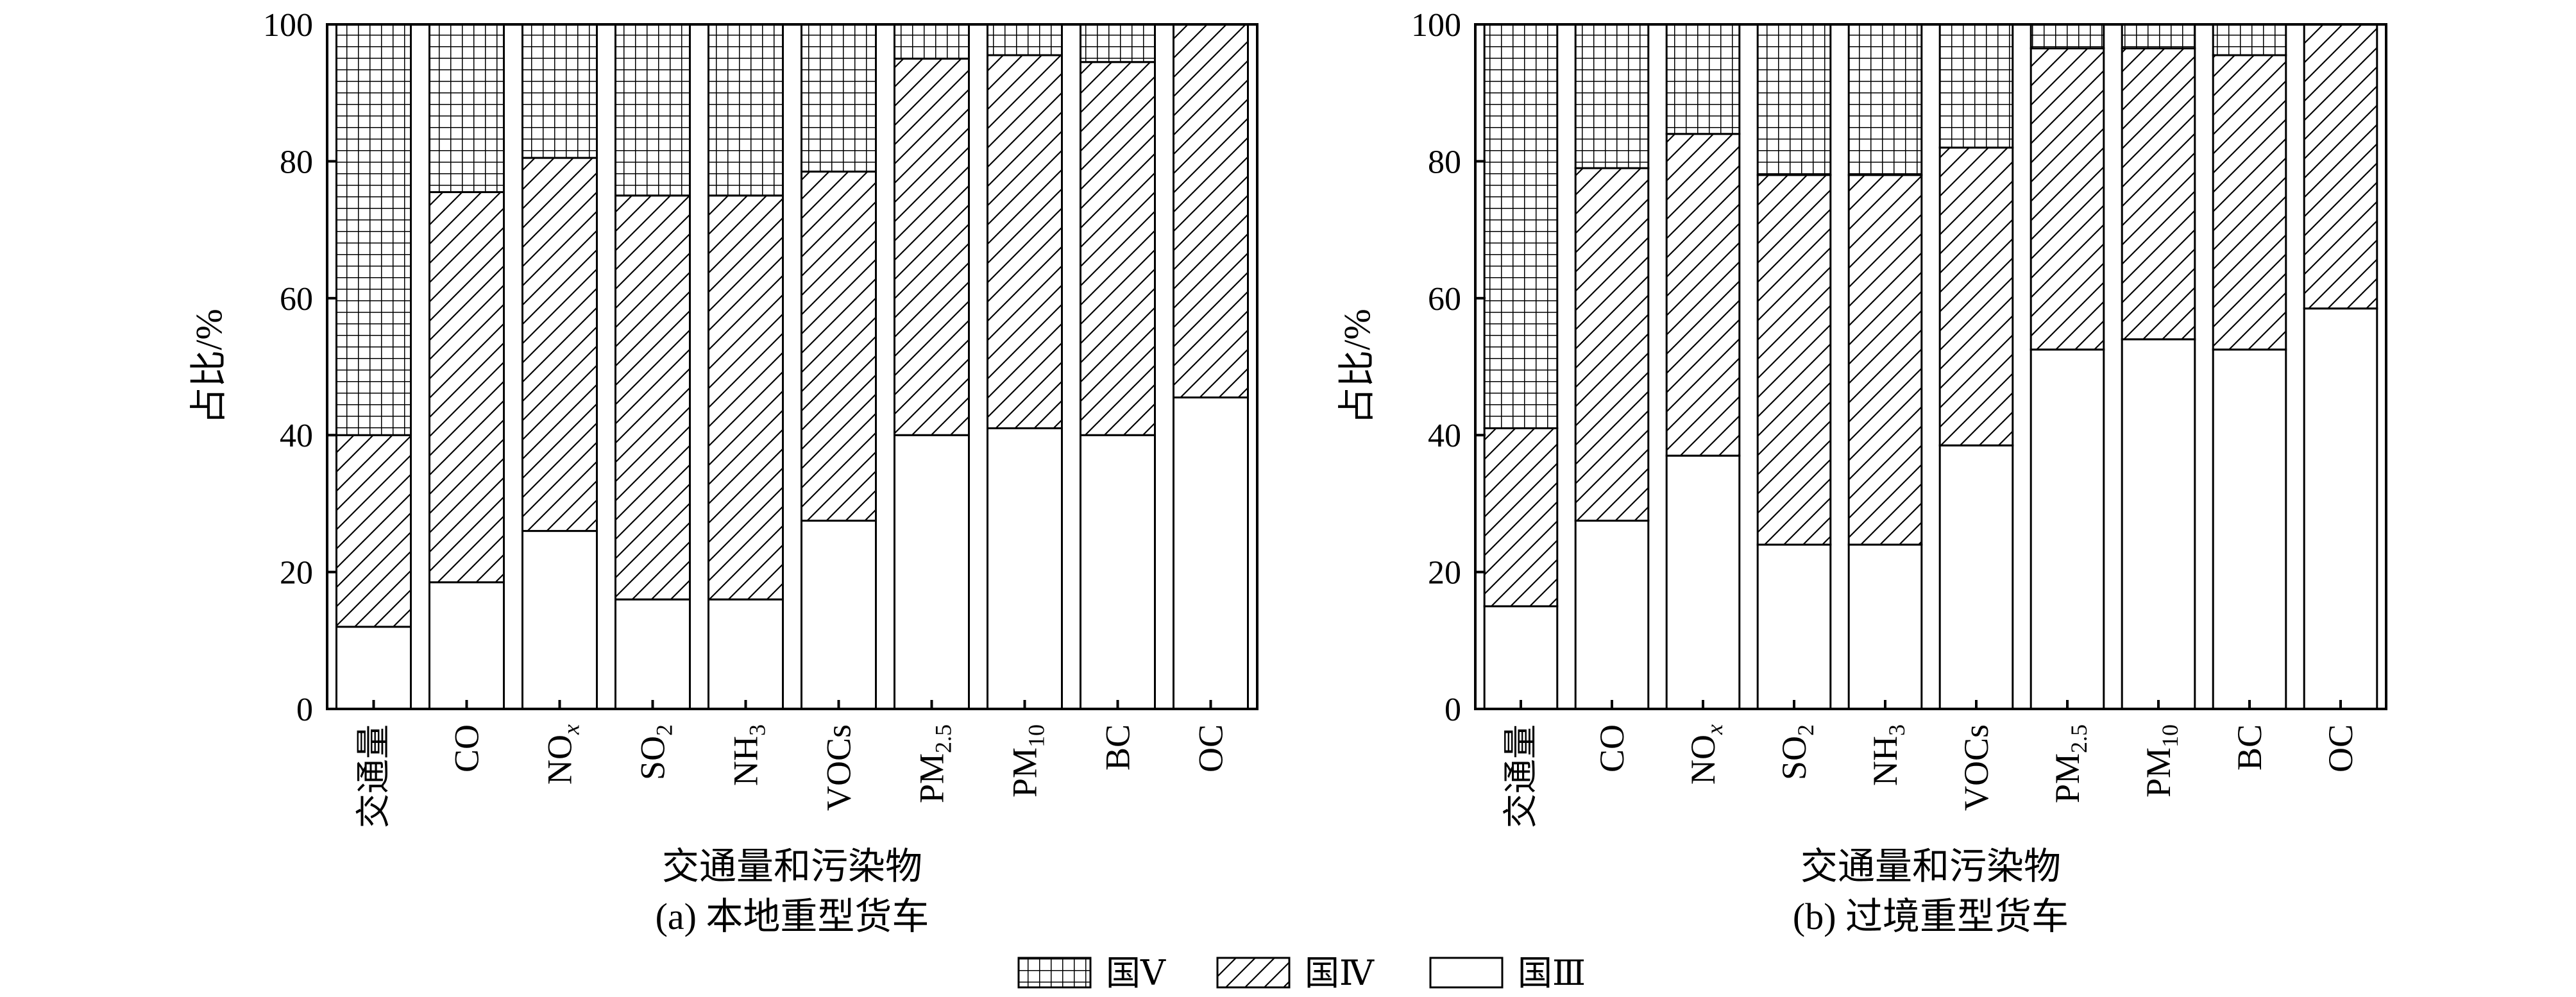  I want to click on panel-caption: (b) 过境重型货车, so click(1931, 916).